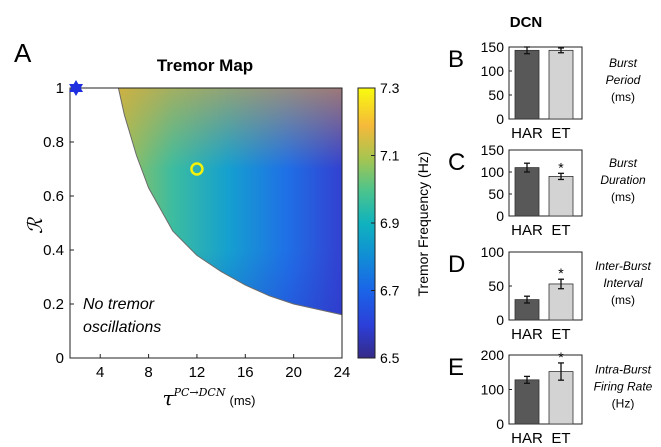 The width and height of the screenshot is (661, 447). Describe the element at coordinates (623, 80) in the screenshot. I see `measure-label-line2: Period` at that location.